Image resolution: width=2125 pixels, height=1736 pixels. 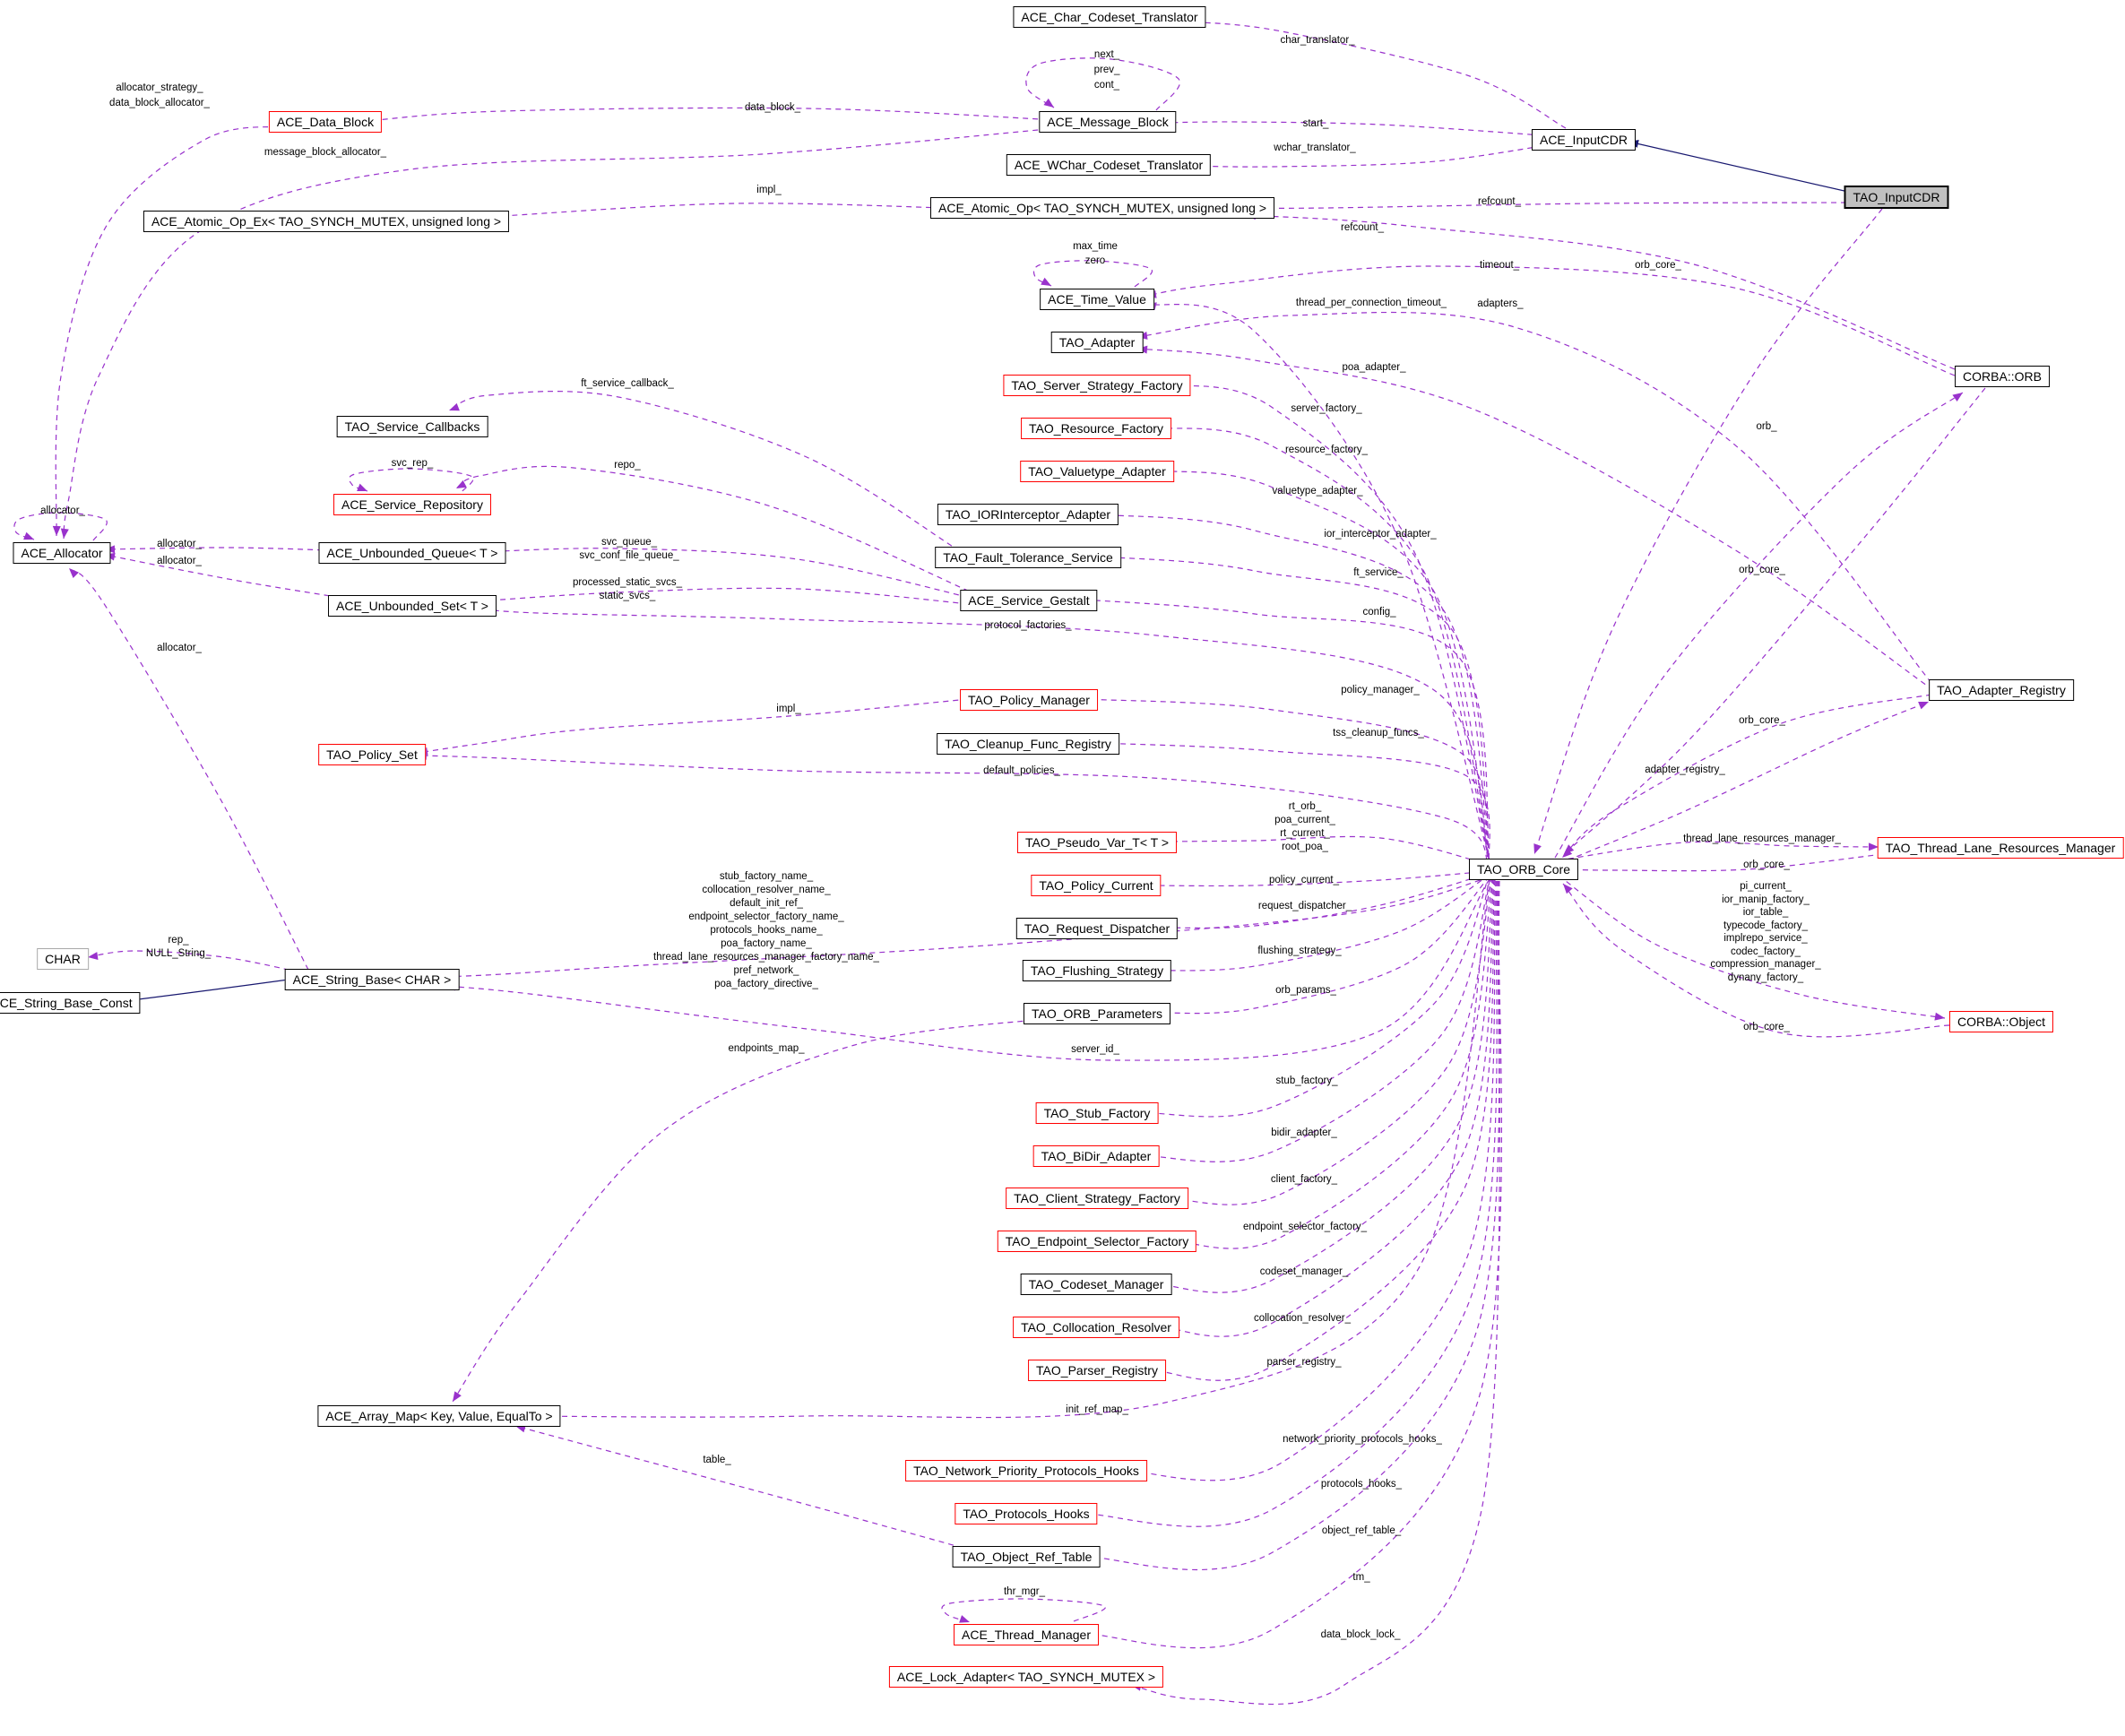 I want to click on edge-thread-manager-self, so click(x=1024, y=1610).